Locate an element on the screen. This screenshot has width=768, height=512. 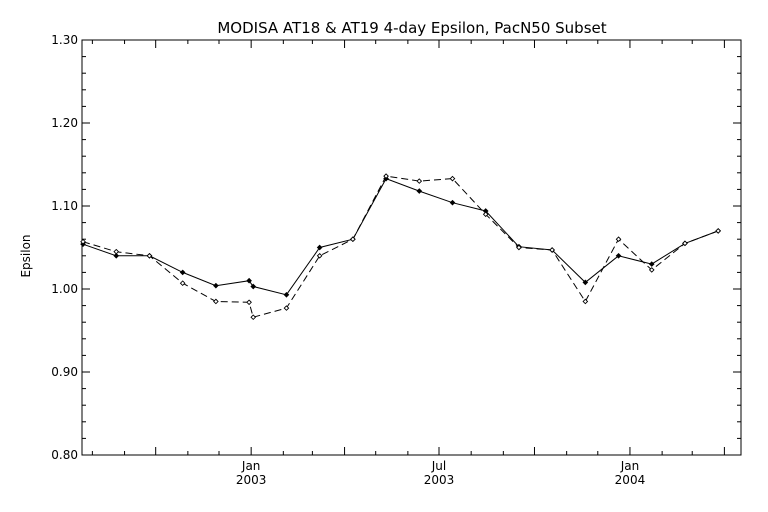
y-axis-label: Epsilon is located at coordinates (26, 255).